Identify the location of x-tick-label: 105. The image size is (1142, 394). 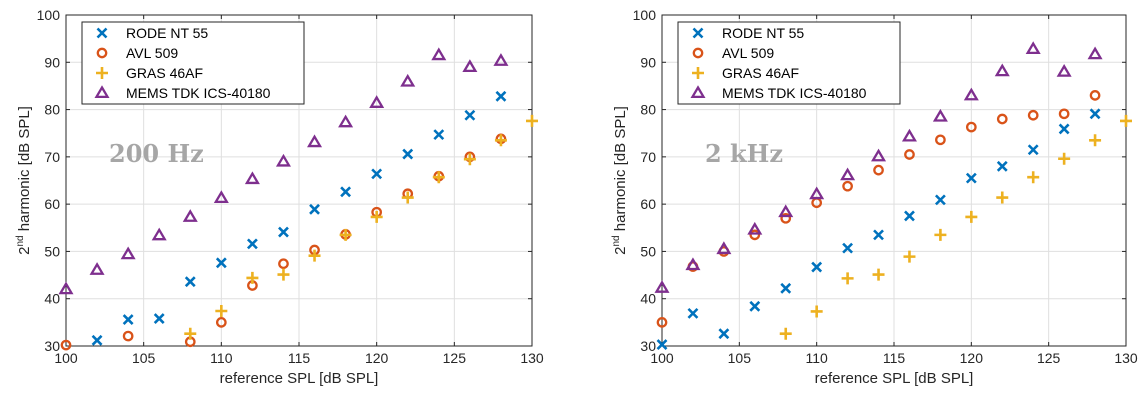
(144, 358).